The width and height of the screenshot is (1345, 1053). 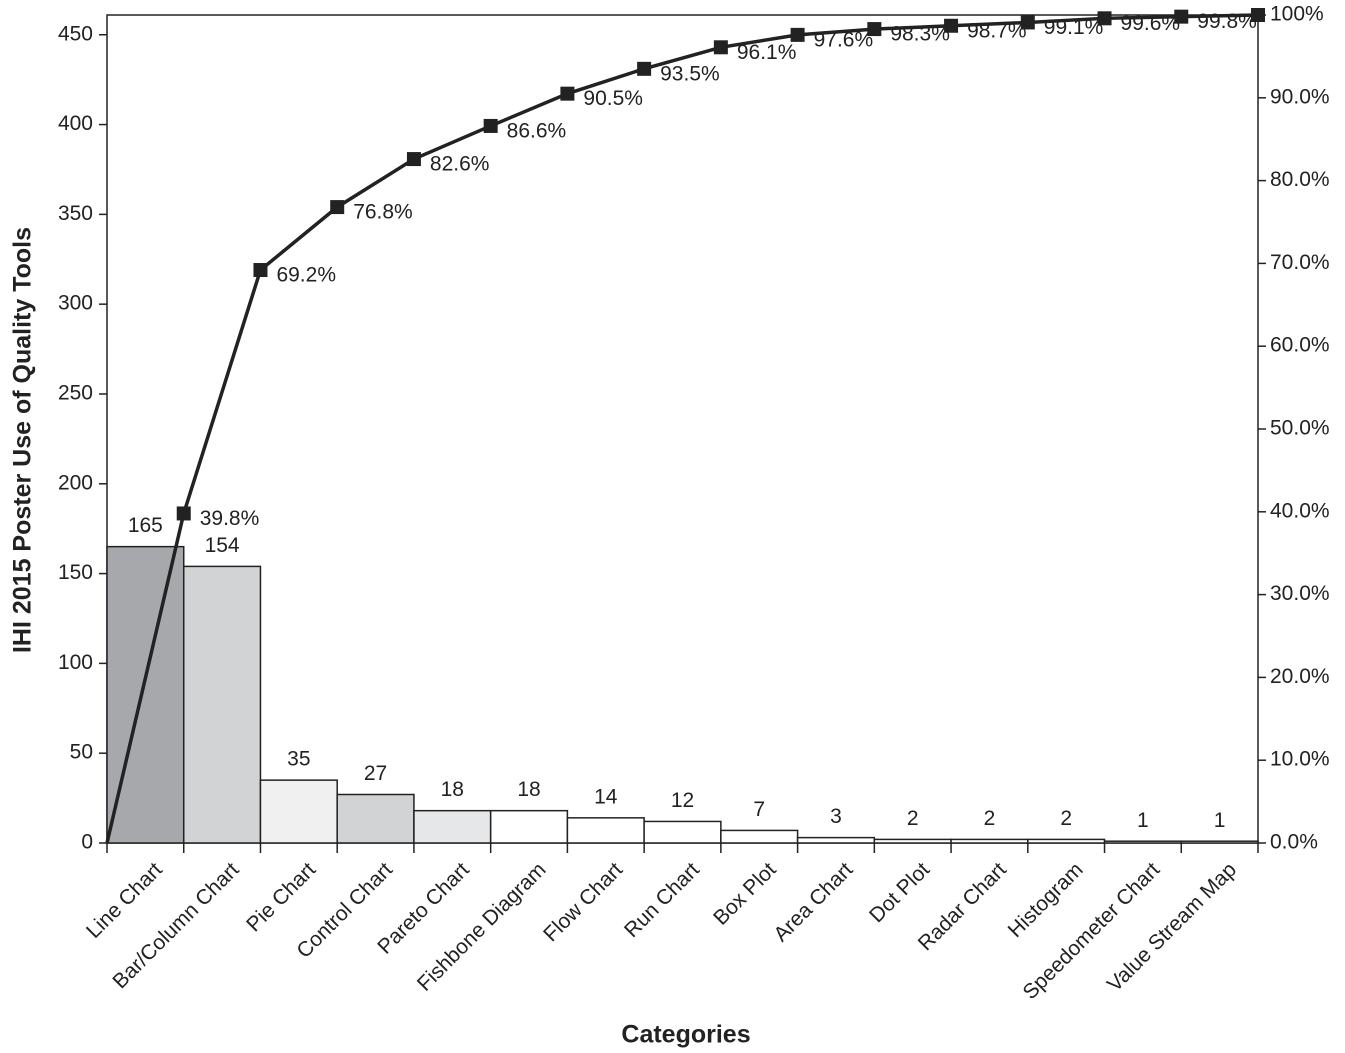 I want to click on x-tick-label: Box Plot, so click(x=745, y=894).